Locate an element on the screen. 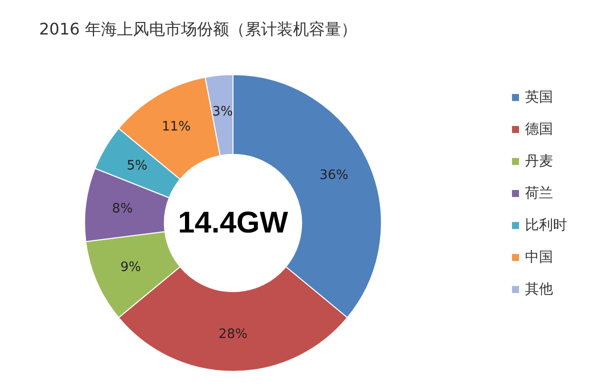 This screenshot has height=387, width=600. data-label: 11% is located at coordinates (176, 127).